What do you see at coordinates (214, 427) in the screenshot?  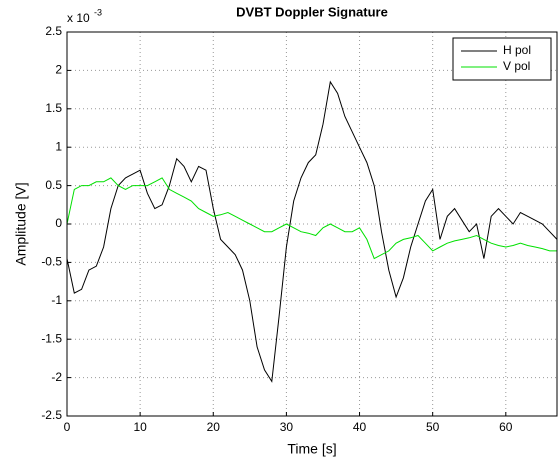 I see `x-tick-label: 20` at bounding box center [214, 427].